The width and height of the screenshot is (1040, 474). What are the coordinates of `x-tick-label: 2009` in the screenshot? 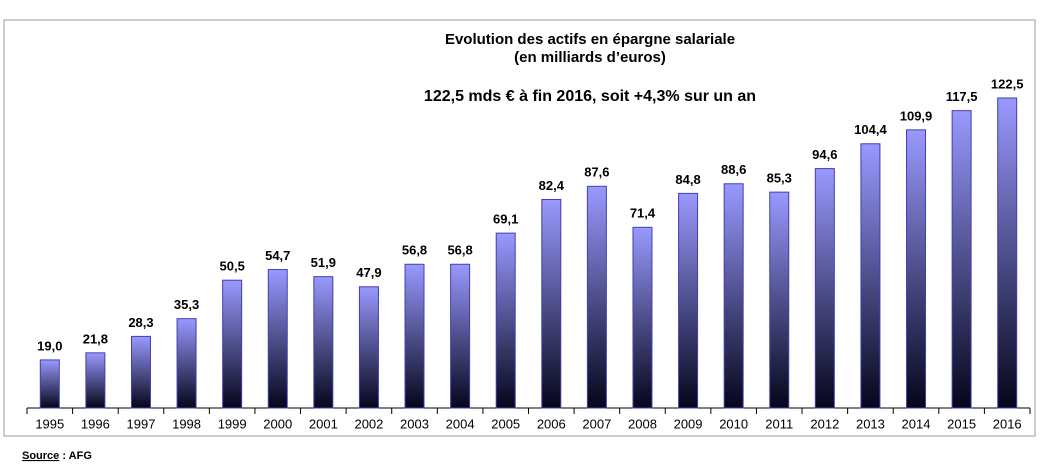 It's located at (688, 423).